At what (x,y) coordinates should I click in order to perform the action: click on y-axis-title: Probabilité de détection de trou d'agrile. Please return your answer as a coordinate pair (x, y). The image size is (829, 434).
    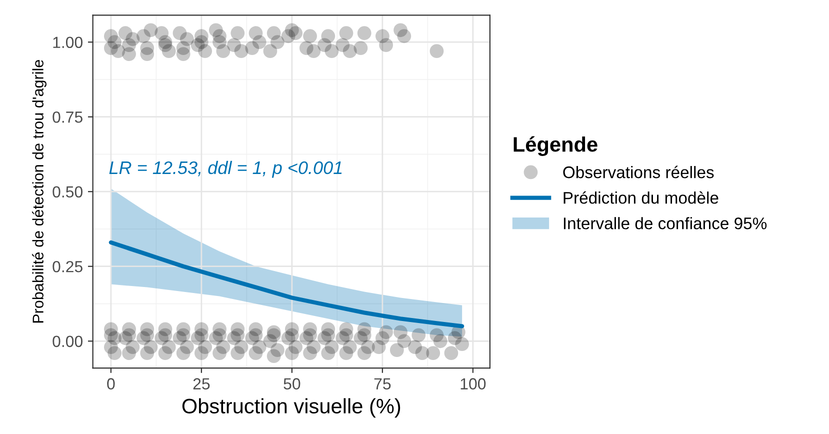
    Looking at the image, I should click on (39, 191).